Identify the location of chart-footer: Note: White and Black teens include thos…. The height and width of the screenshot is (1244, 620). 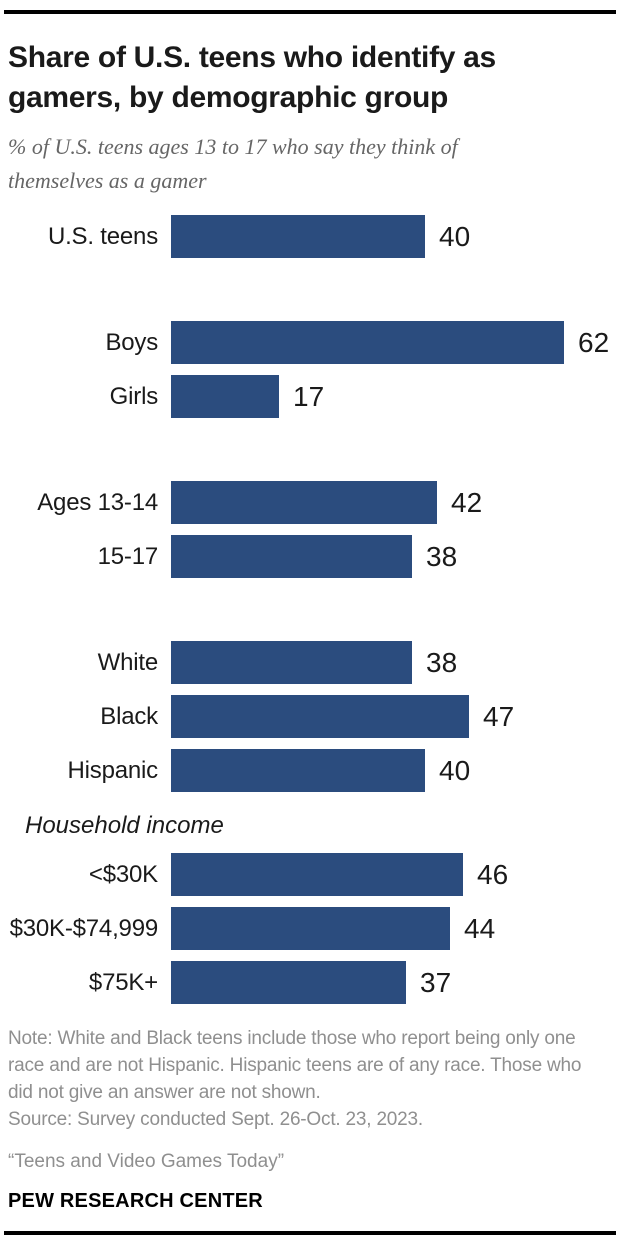
(310, 1119).